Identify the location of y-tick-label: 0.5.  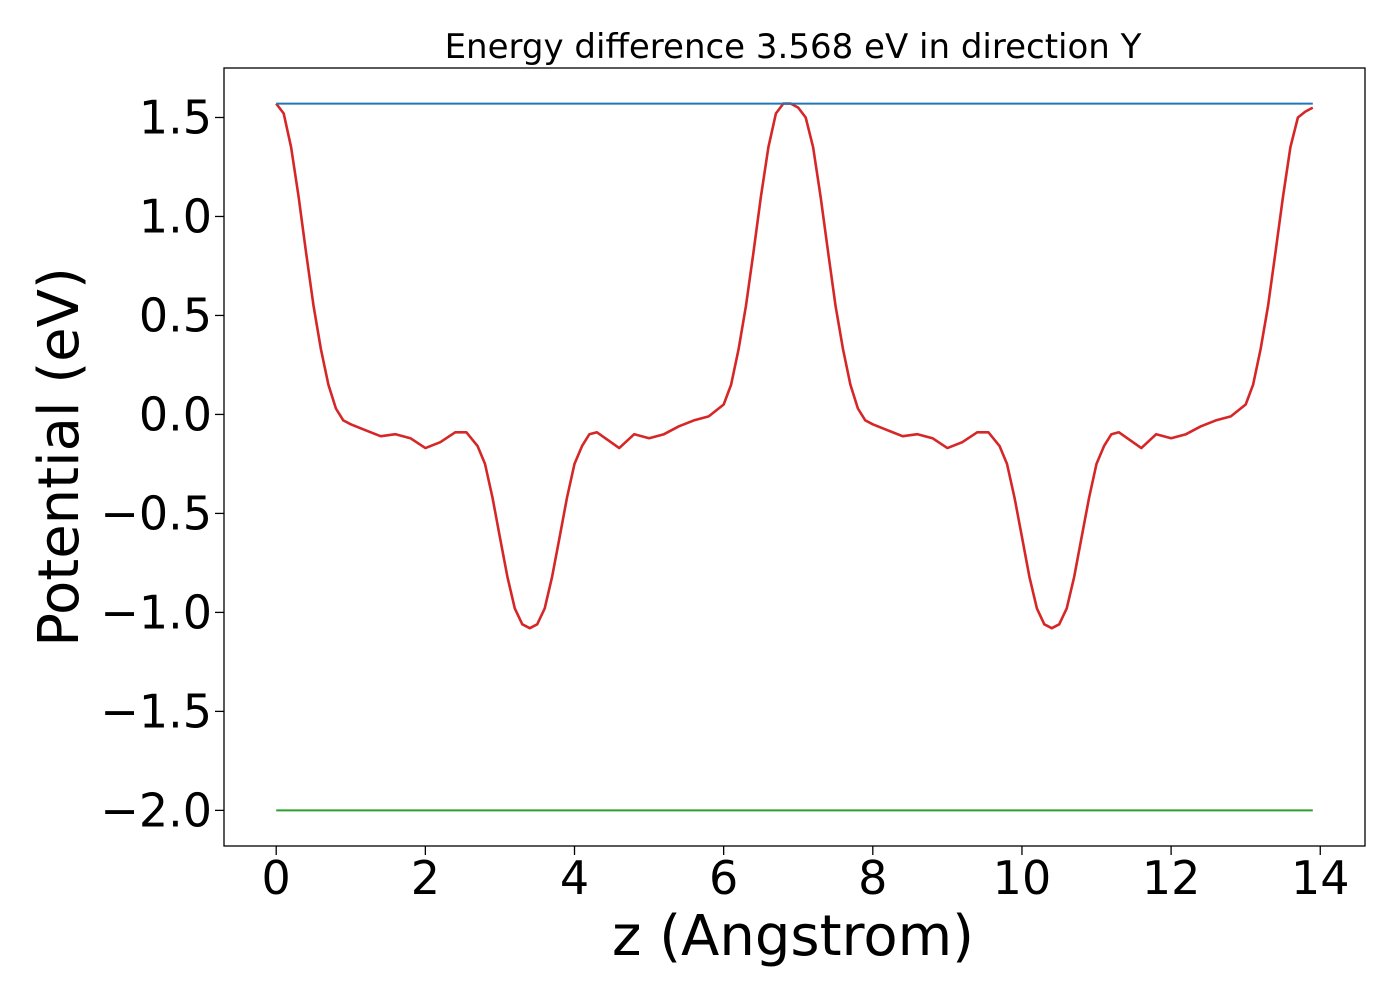
(175, 315).